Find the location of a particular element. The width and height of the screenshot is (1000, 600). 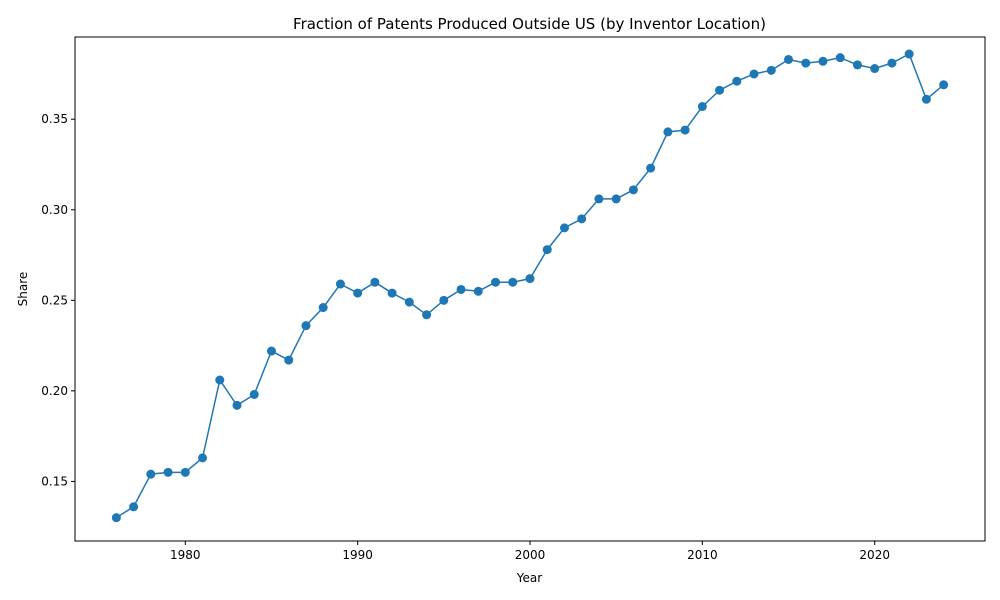

y-tick-label: 0.30 is located at coordinates (54, 210).